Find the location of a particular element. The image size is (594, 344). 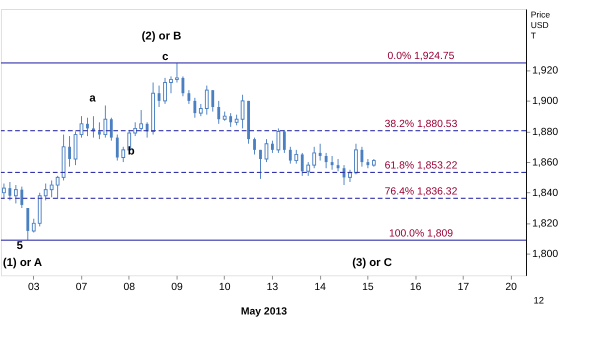

x-tick-label: 07 is located at coordinates (82, 287).